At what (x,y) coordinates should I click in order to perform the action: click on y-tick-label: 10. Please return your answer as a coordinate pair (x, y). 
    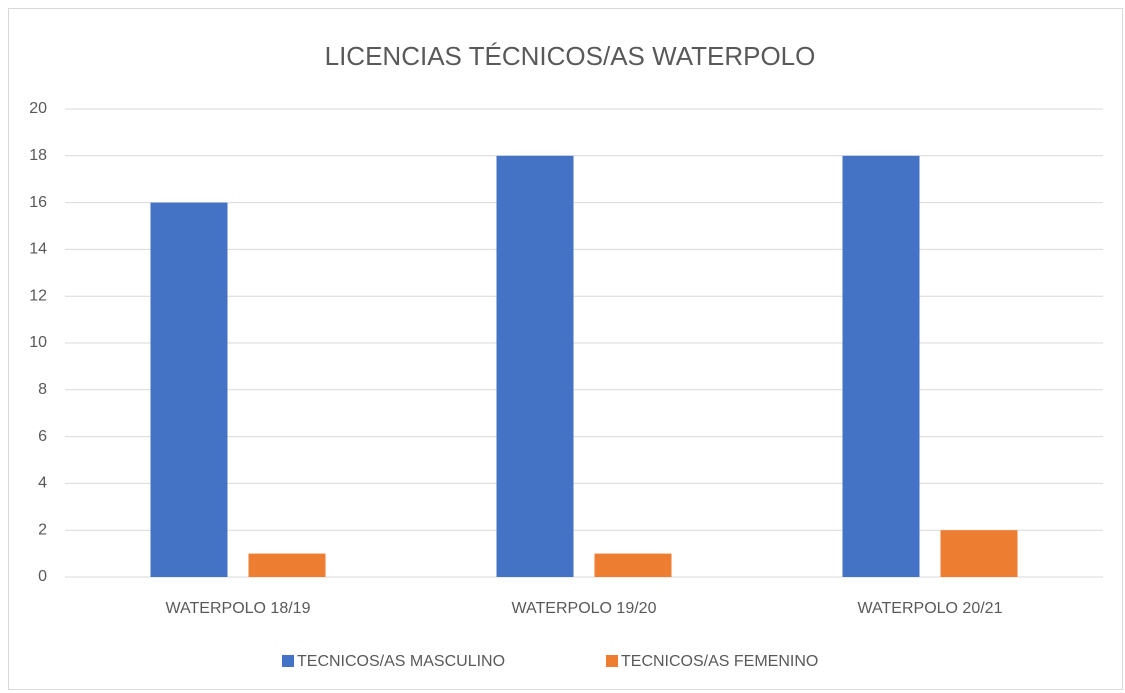
    Looking at the image, I should click on (38, 342).